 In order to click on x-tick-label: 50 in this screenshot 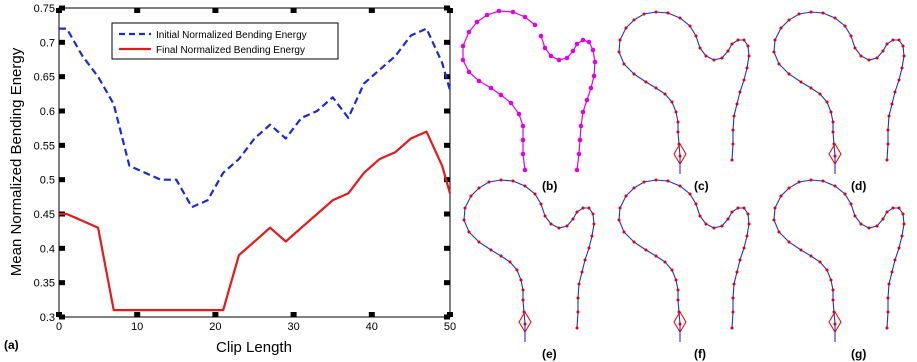, I will do `click(450, 327)`.